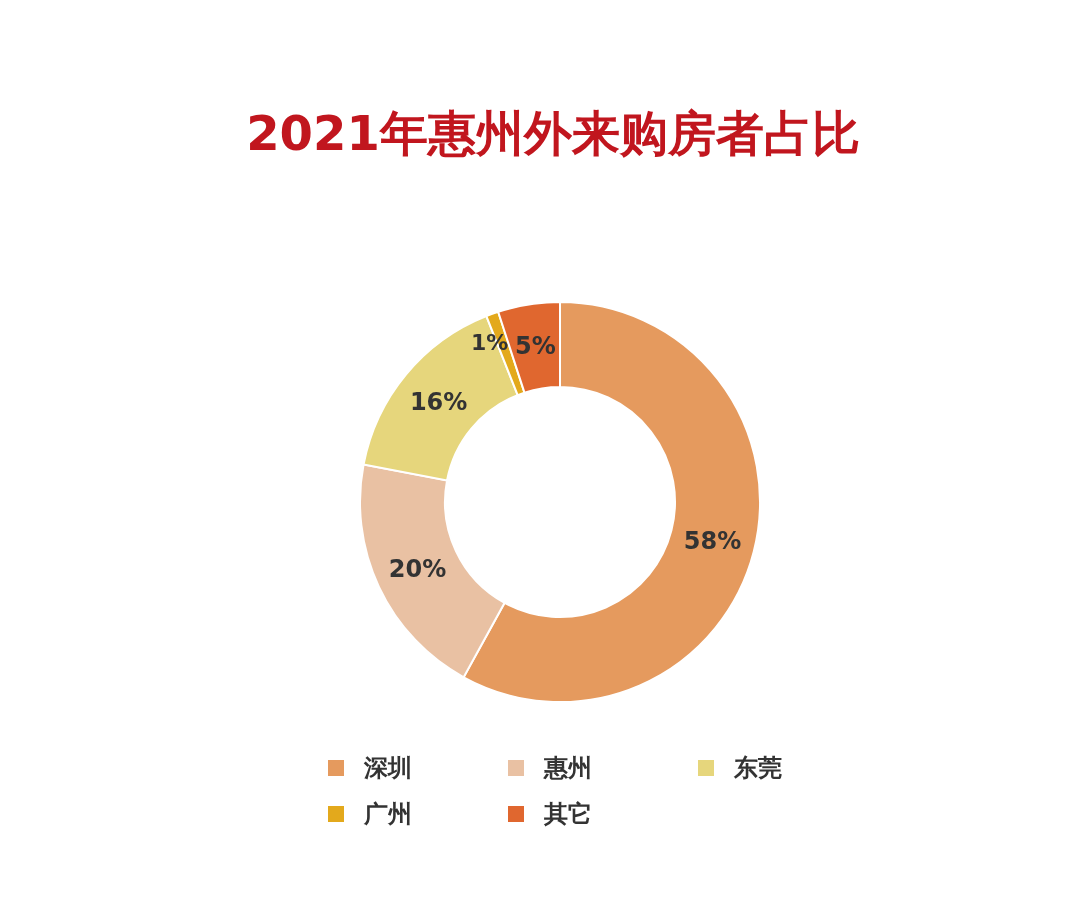  What do you see at coordinates (387, 814) in the screenshot?
I see `legend-label: 广州` at bounding box center [387, 814].